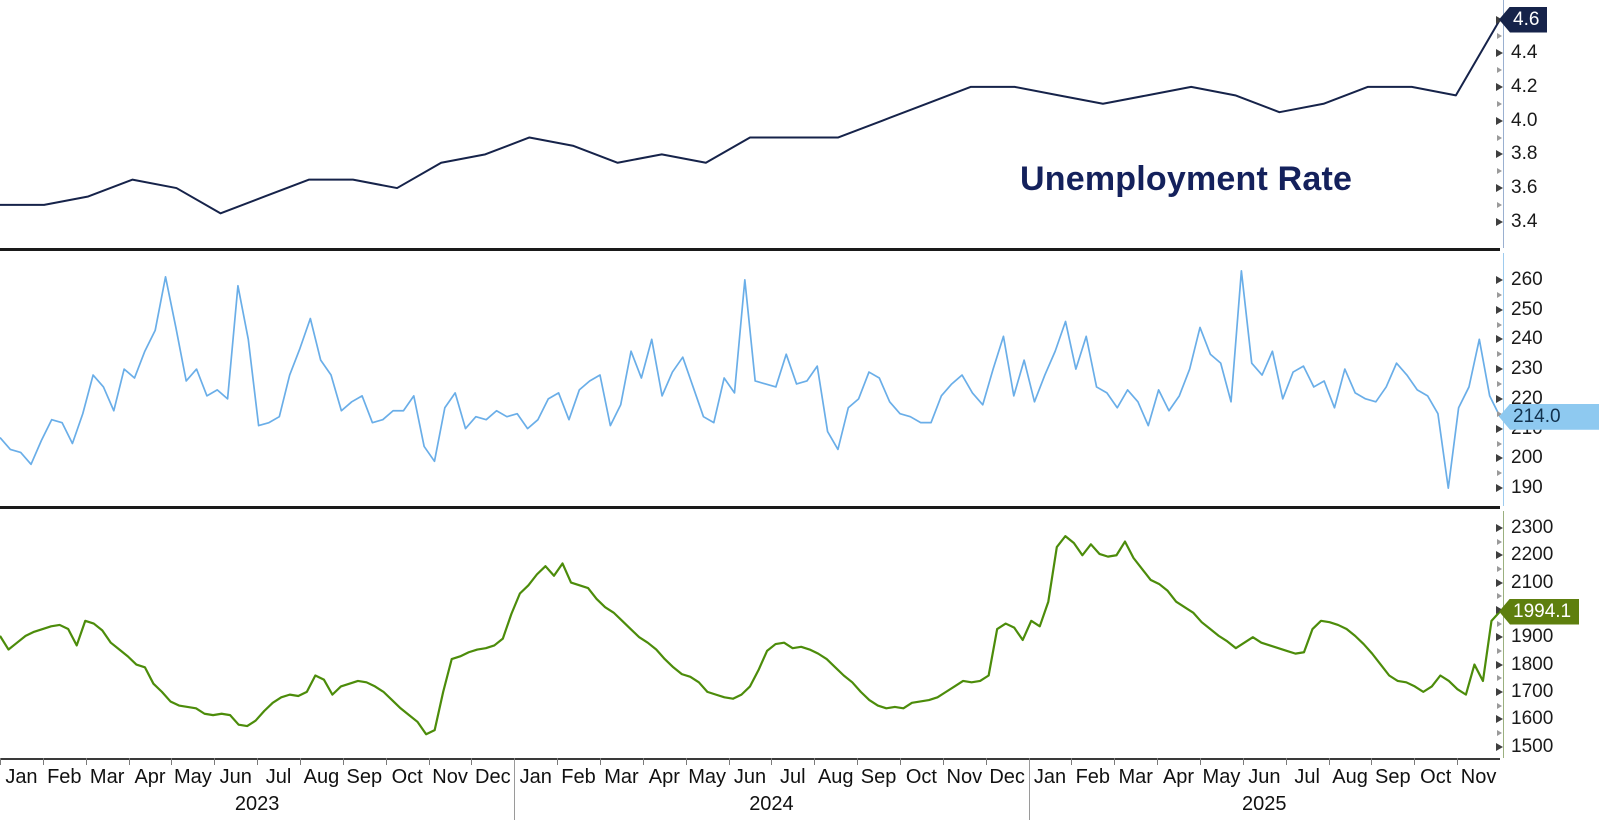 The image size is (1600, 823). I want to click on y-axis-unemployment-rate: 3.4 3.6 3.8 4.0 4.2 4.4 4.6, so click(1548, 124).